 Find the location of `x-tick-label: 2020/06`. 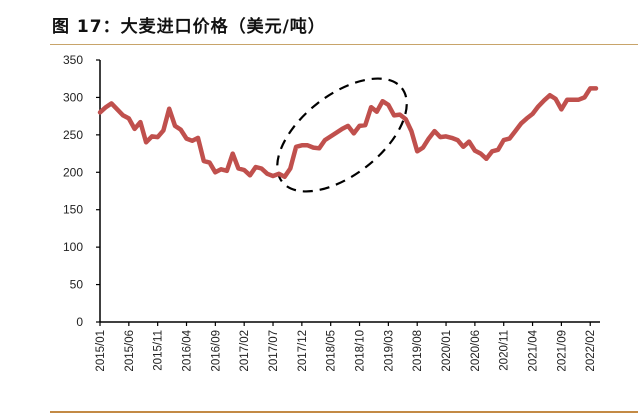

x-tick-label: 2020/06 is located at coordinates (476, 351).